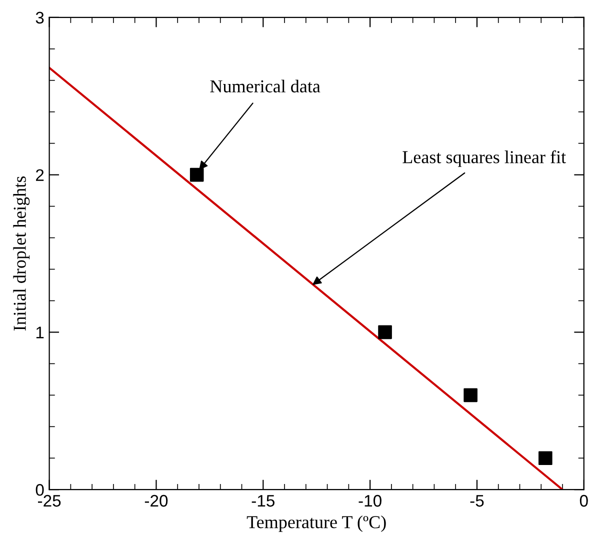  I want to click on x-tick-label: -5, so click(477, 501).